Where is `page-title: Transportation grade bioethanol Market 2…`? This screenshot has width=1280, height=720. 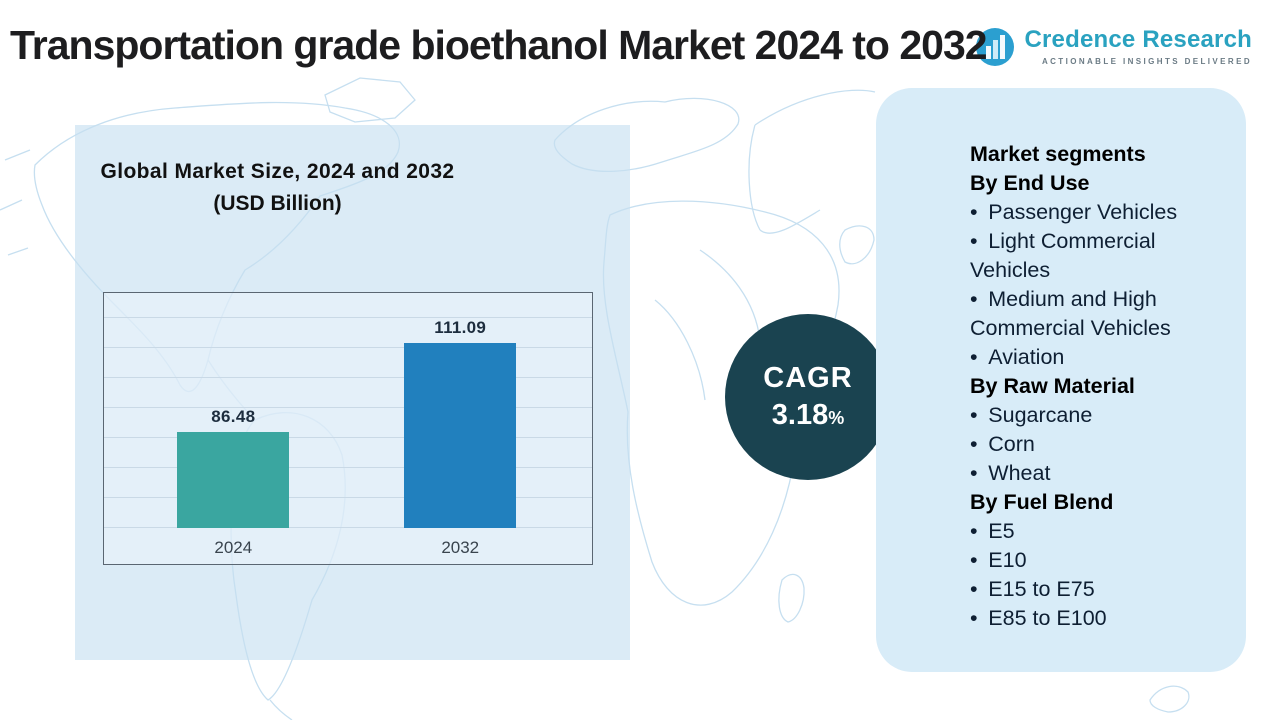 page-title: Transportation grade bioethanol Market 2… is located at coordinates (499, 45).